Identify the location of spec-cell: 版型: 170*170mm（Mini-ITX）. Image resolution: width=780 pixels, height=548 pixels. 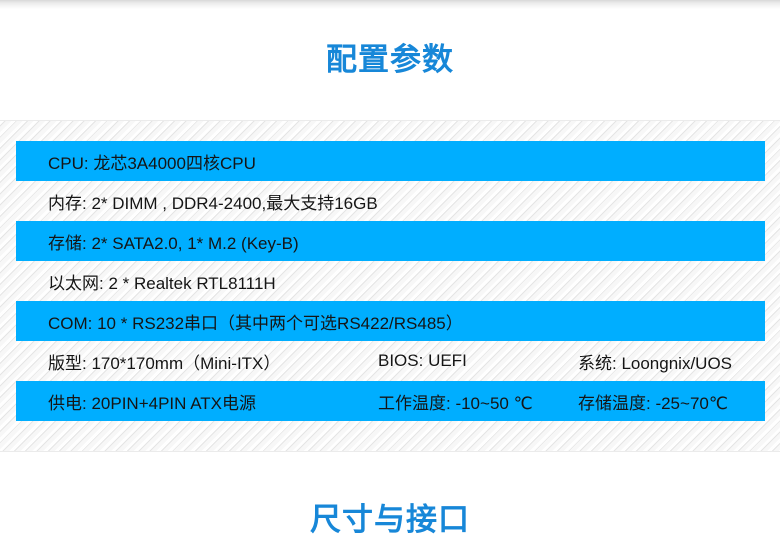
(164, 363).